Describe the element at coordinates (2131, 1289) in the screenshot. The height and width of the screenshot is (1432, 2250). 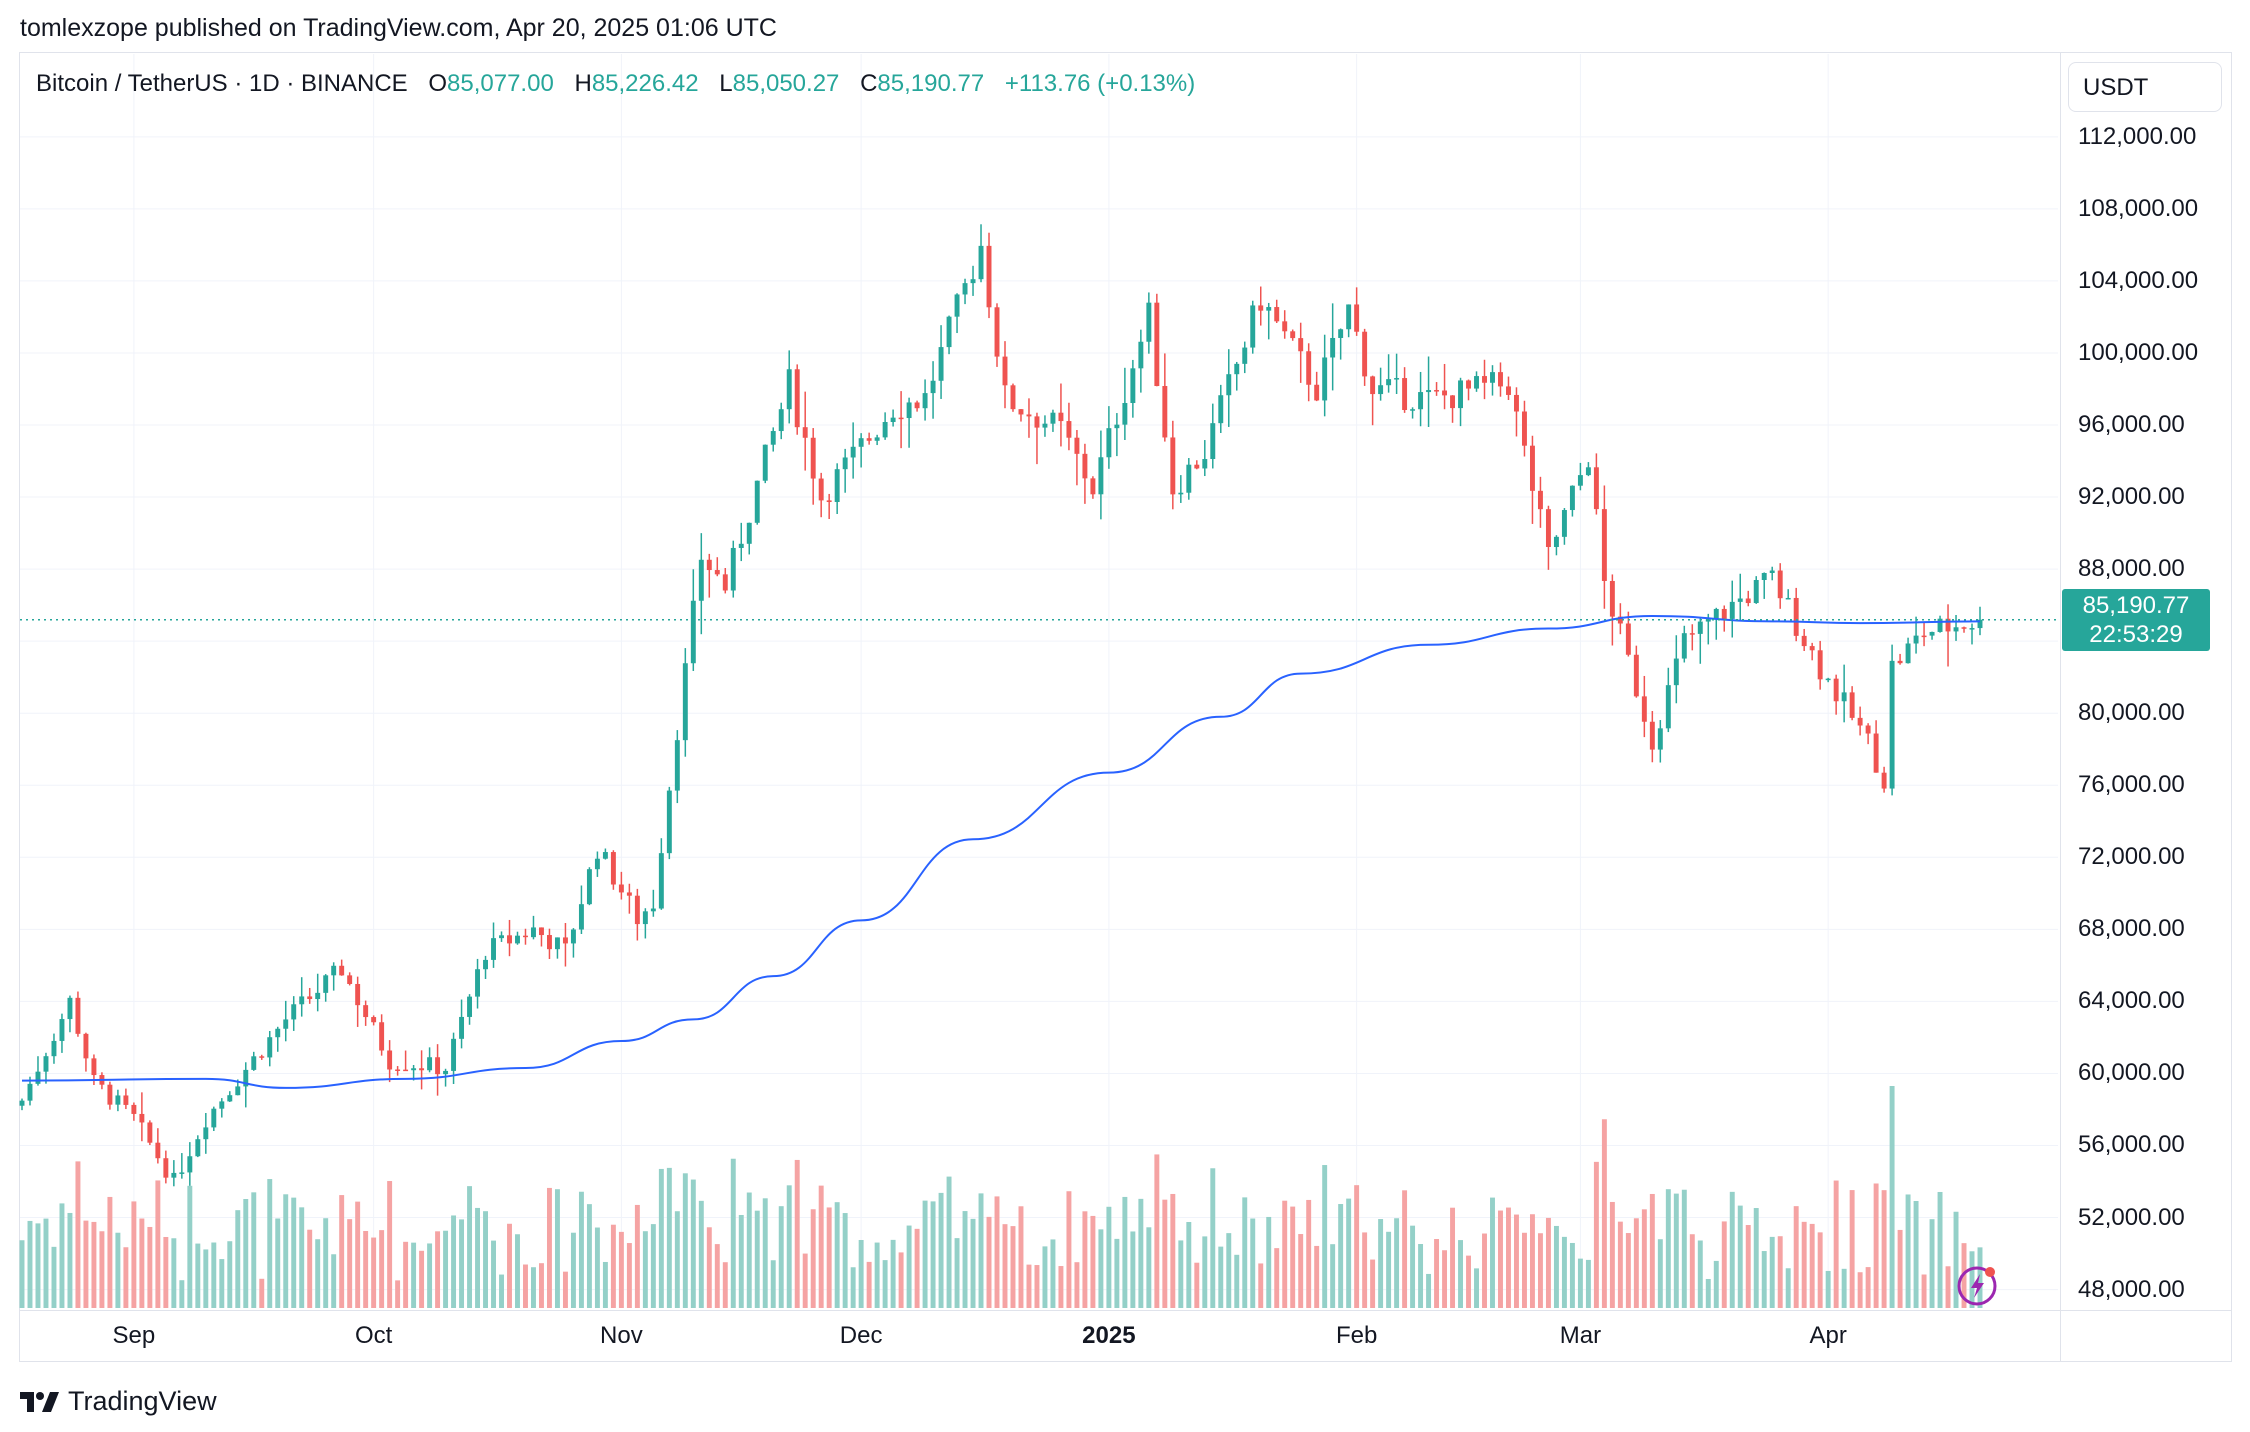
I see `price-tick-label: 48,000.00` at that location.